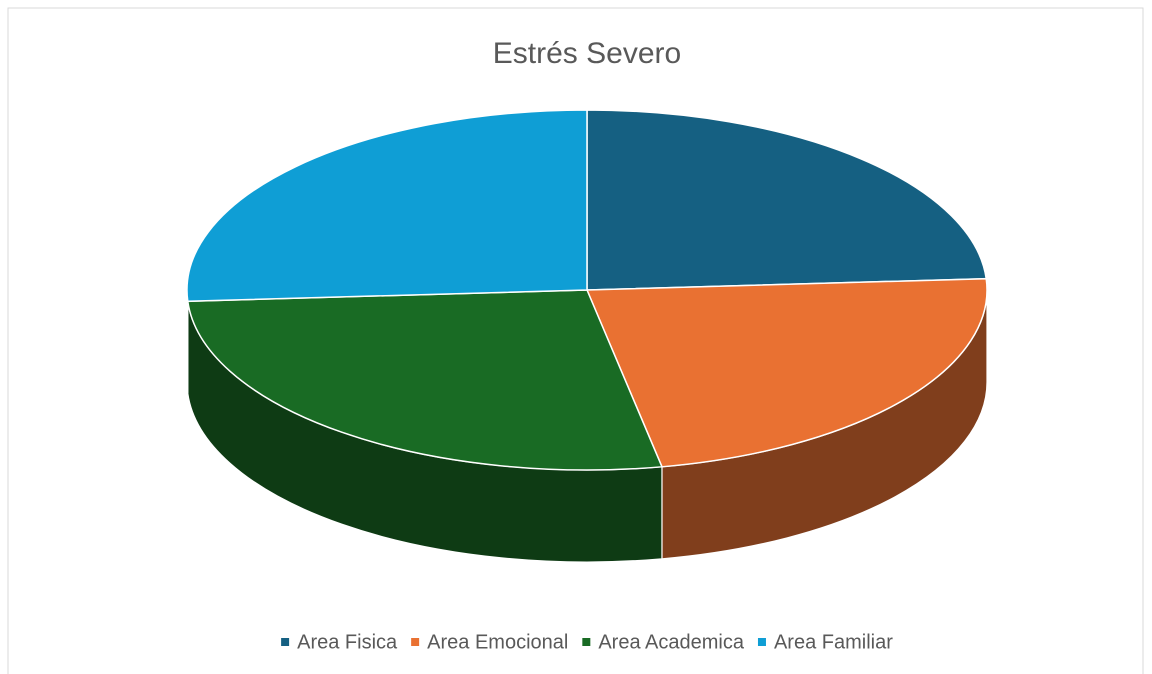 This screenshot has width=1152, height=674. Describe the element at coordinates (587, 53) in the screenshot. I see `chart-title: Estrés Severo` at that location.